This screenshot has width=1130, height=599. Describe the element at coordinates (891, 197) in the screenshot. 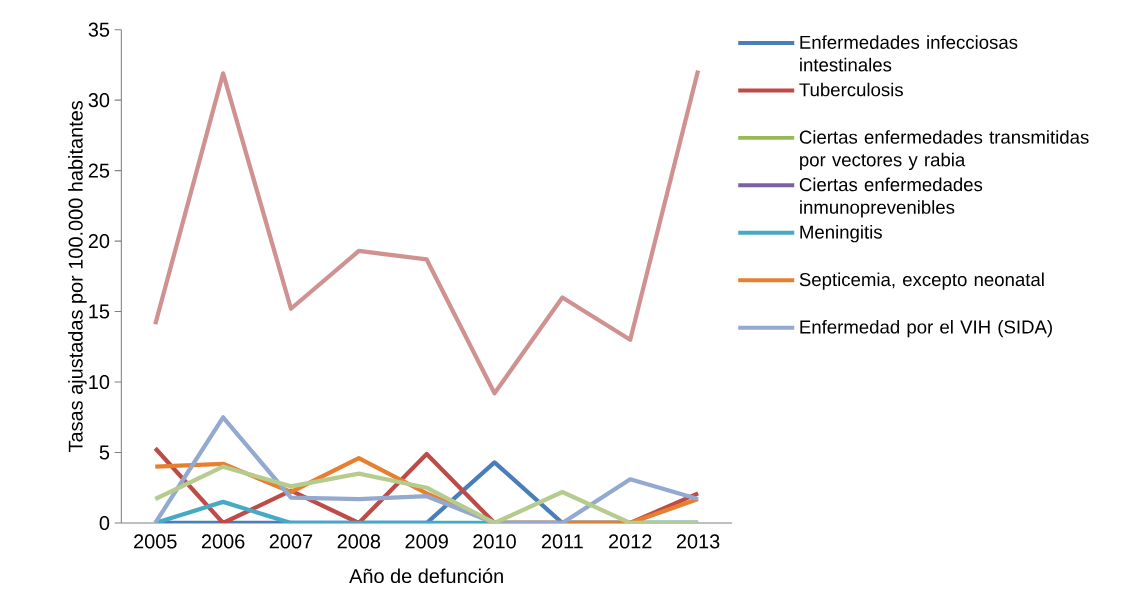

I see `legend-label: Ciertas enfermedades inmunoprevenibles` at that location.